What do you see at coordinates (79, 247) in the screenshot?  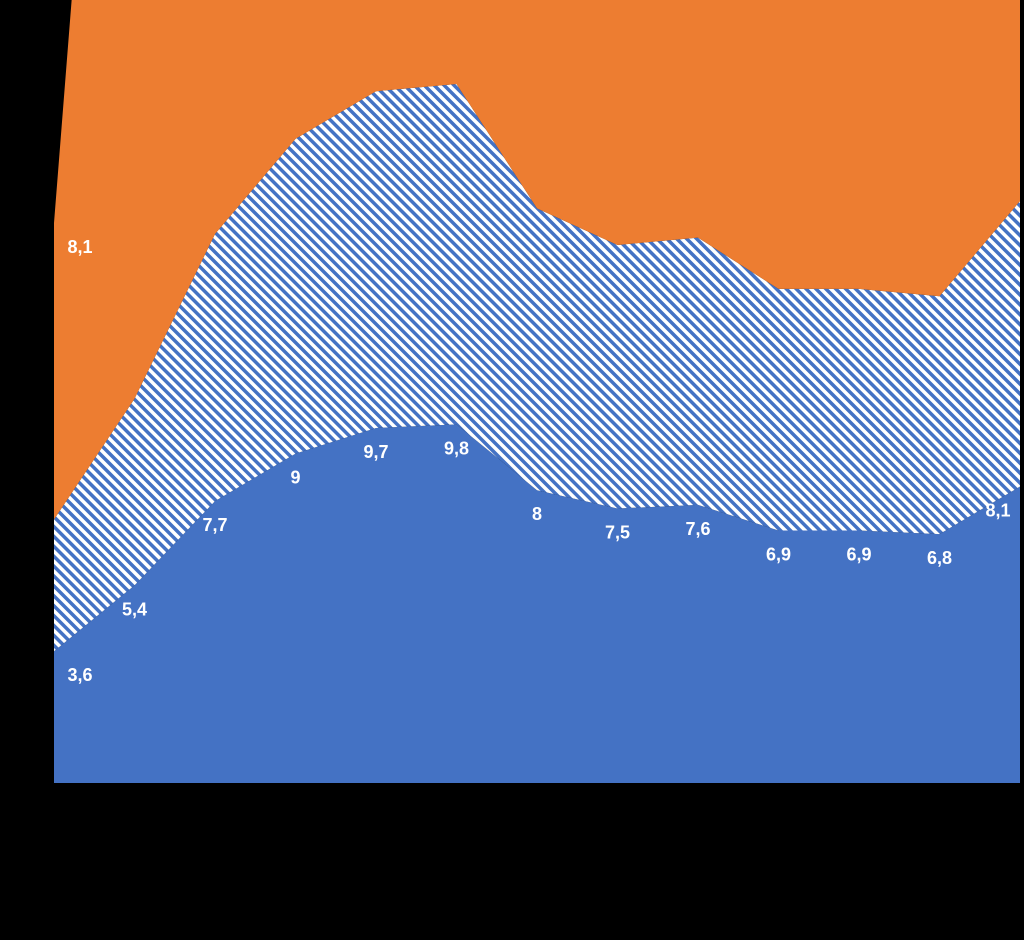 I see `data-label-top-1: 8,1` at bounding box center [79, 247].